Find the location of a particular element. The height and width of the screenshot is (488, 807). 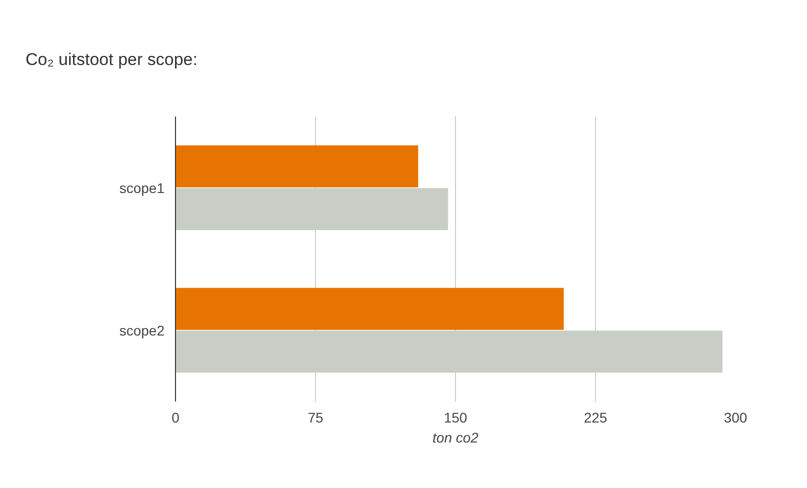

chart-title: Co₂ uitstoot per scope: is located at coordinates (112, 59).